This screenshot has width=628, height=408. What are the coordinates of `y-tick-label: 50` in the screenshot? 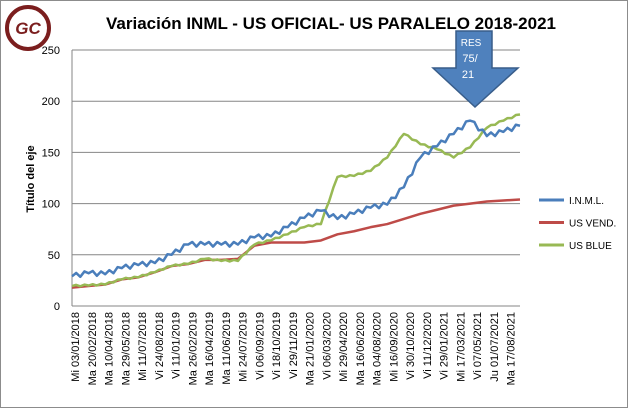 It's located at (54, 256).